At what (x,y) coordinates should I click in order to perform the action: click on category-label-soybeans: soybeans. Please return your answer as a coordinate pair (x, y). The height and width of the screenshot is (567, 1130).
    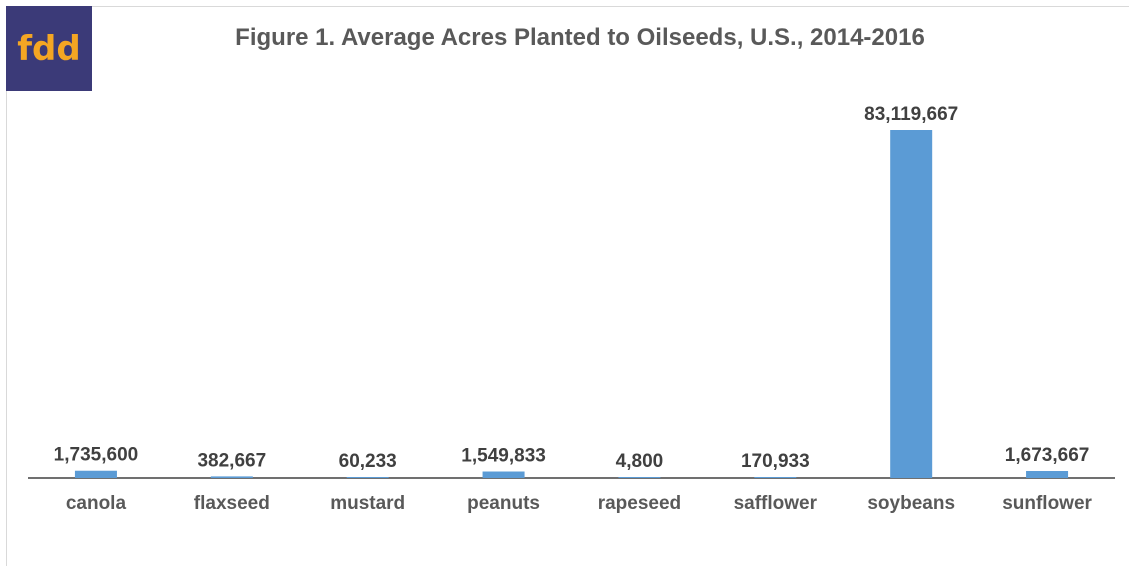
    Looking at the image, I should click on (911, 503).